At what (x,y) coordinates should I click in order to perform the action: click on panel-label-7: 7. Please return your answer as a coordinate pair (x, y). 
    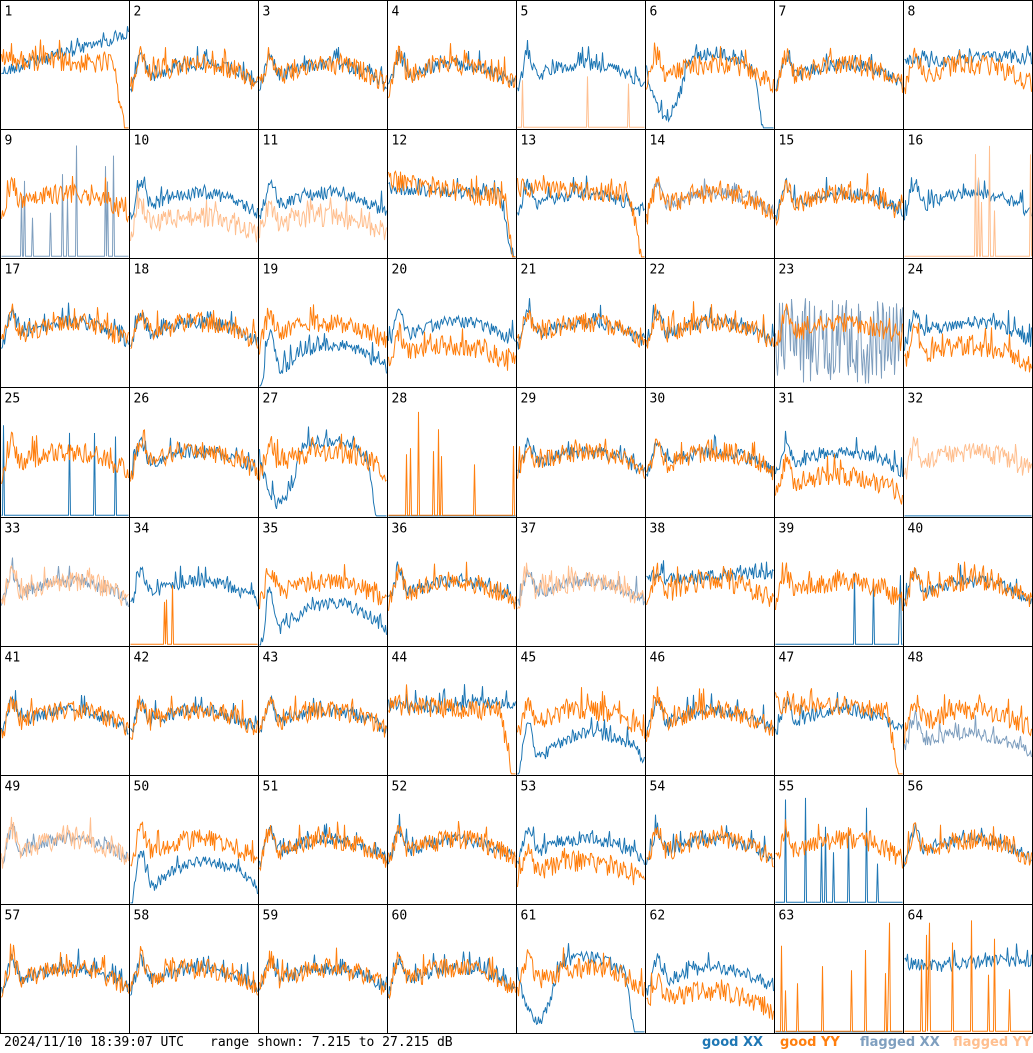
    Looking at the image, I should click on (783, 12).